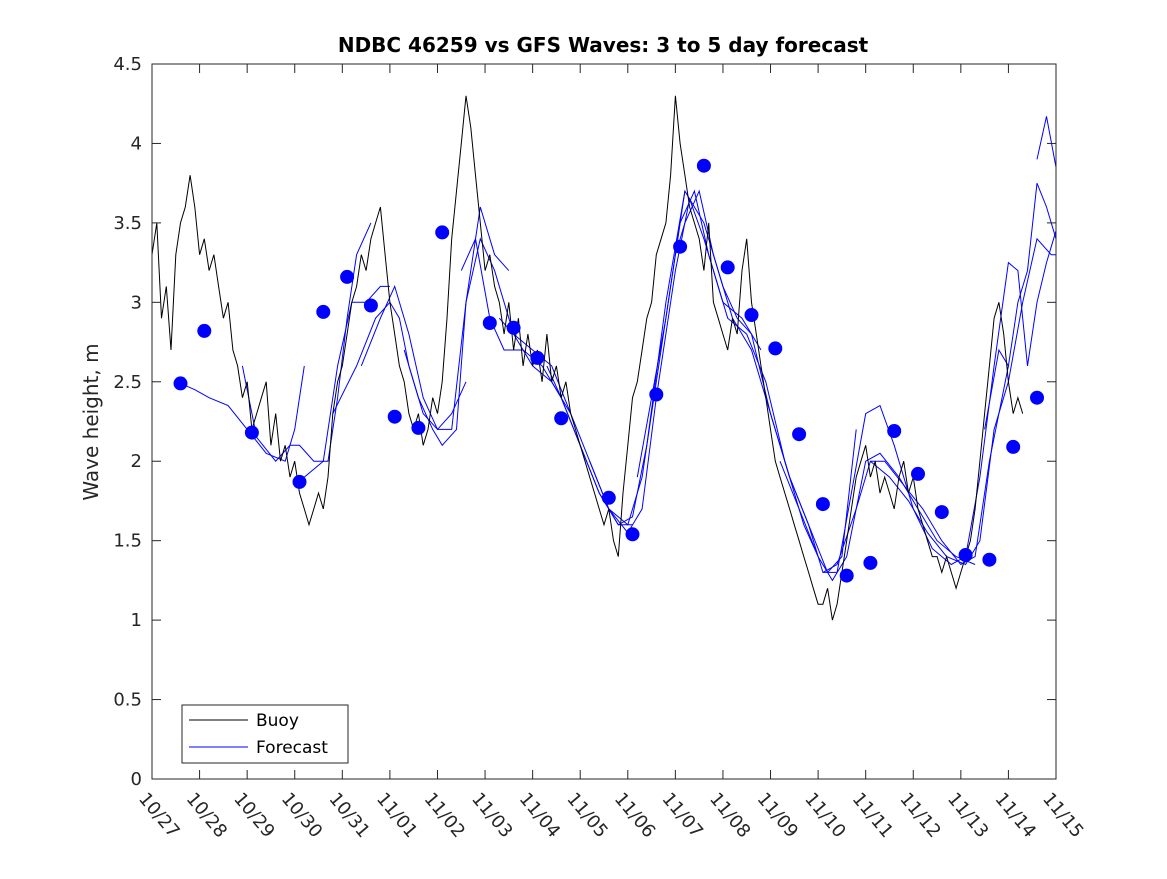 The height and width of the screenshot is (879, 1167). What do you see at coordinates (91, 421) in the screenshot?
I see `y-axis-label: Wave height, m` at bounding box center [91, 421].